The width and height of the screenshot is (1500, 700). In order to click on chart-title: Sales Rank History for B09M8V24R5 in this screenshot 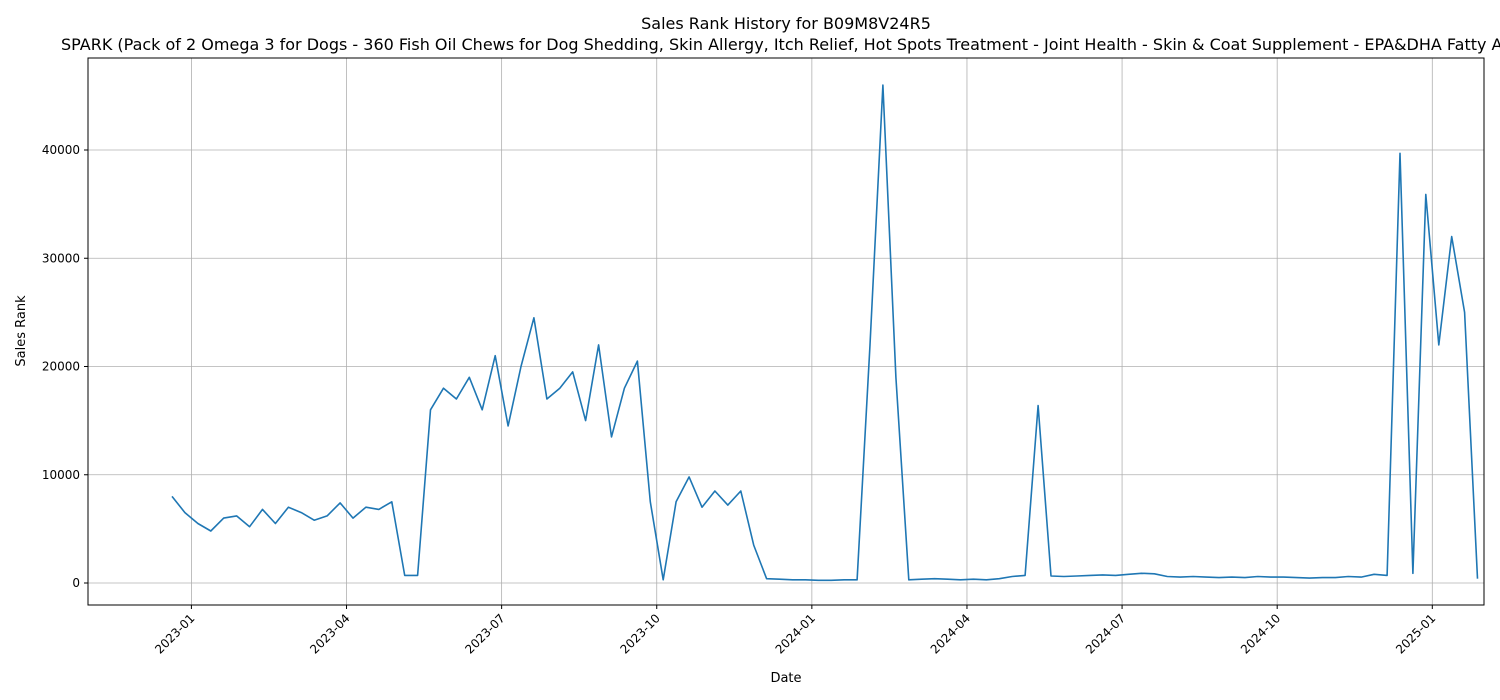, I will do `click(786, 23)`.